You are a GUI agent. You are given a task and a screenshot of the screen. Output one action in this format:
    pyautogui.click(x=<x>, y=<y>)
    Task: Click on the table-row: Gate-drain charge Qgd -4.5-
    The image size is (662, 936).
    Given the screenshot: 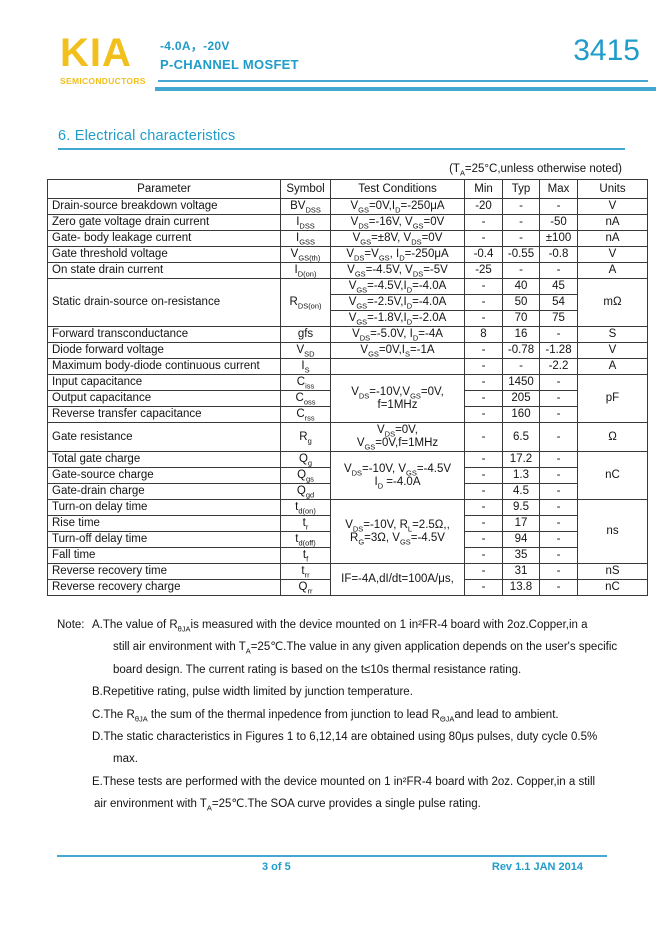 What is the action you would take?
    pyautogui.click(x=347, y=491)
    